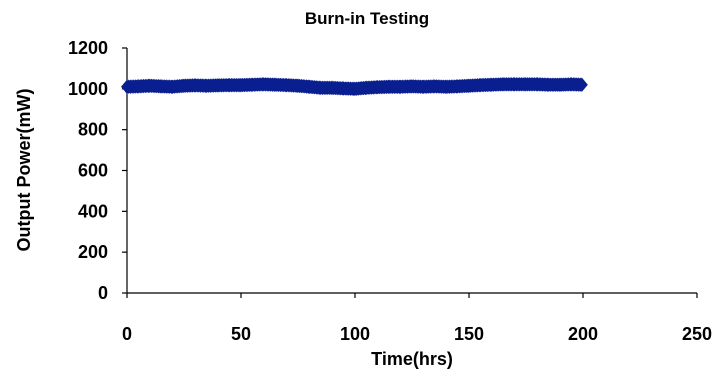 The image size is (721, 379). I want to click on y-tick-label: 200, so click(93, 252).